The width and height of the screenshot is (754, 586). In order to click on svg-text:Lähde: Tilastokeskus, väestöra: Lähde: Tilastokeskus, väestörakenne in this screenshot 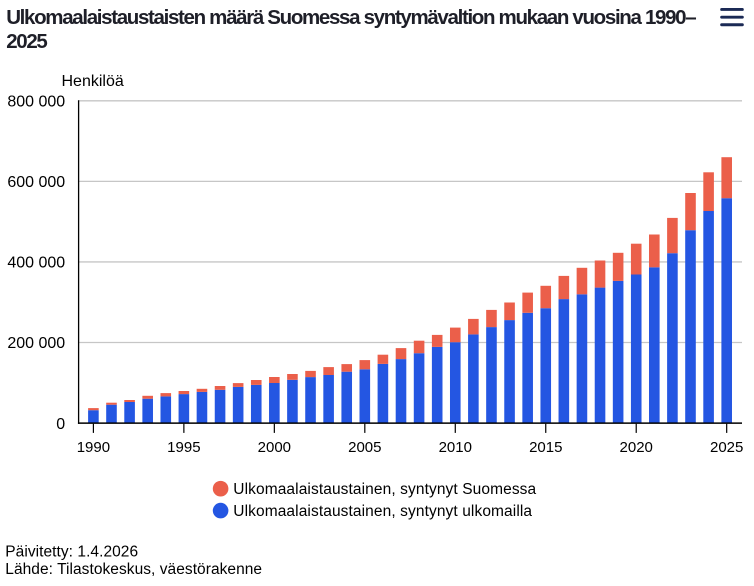, I will do `click(133, 569)`.